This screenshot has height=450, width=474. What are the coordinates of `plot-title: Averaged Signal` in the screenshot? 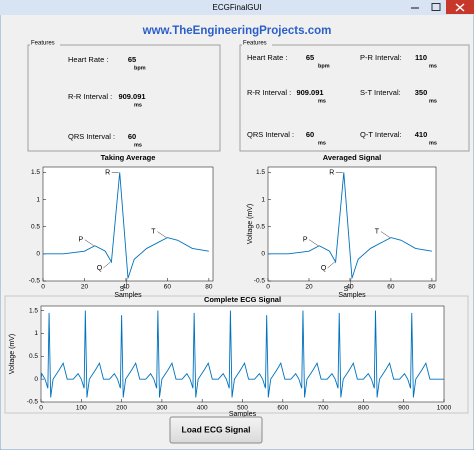 It's located at (352, 157).